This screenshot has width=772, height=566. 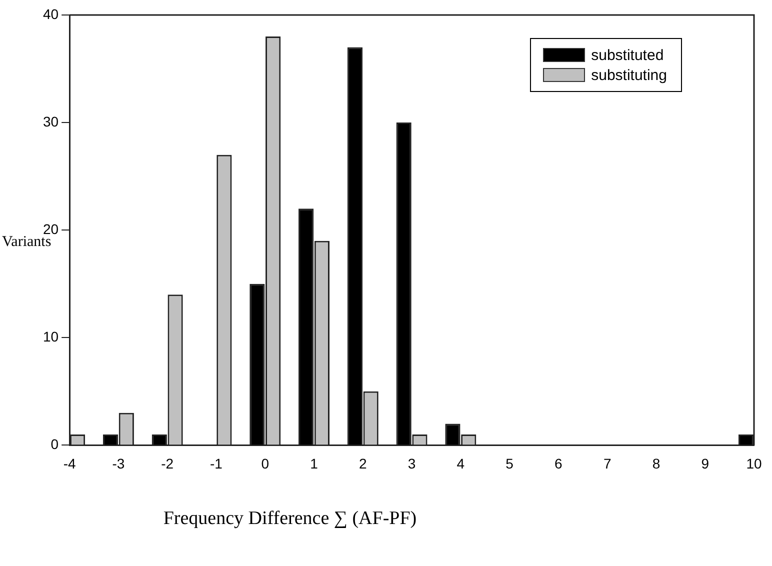 I want to click on x-tick-label: 9, so click(x=705, y=463).